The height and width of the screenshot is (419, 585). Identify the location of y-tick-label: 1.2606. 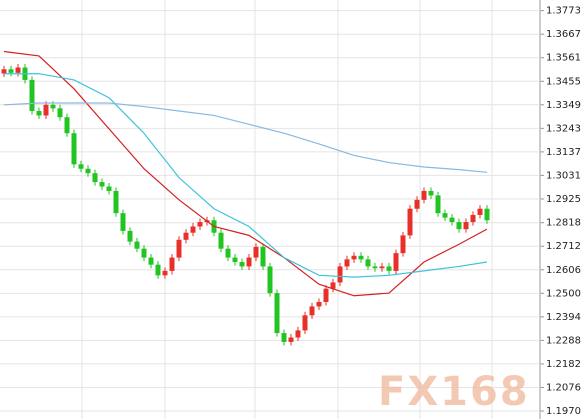
(563, 270).